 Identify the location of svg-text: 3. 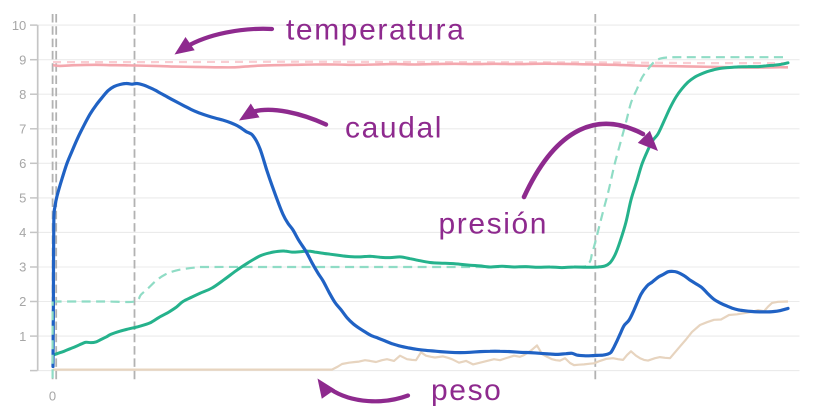
(22, 267).